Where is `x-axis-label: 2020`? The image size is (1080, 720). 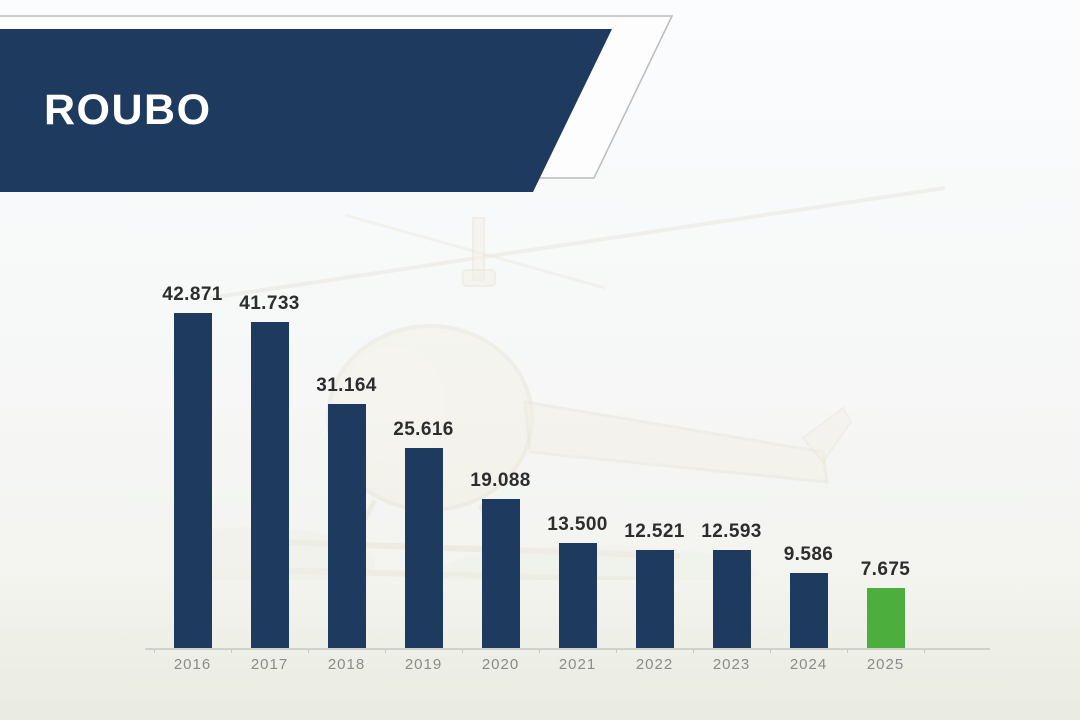 x-axis-label: 2020 is located at coordinates (500, 664).